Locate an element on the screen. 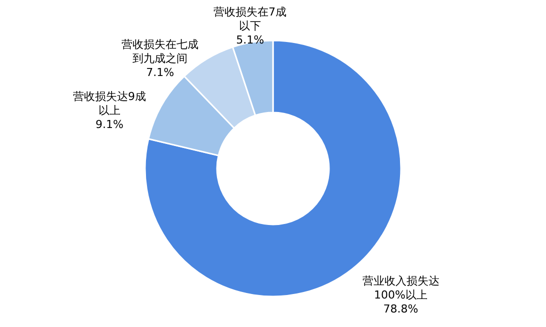  slice-label: 营收损失达9成以上 is located at coordinates (109, 104).